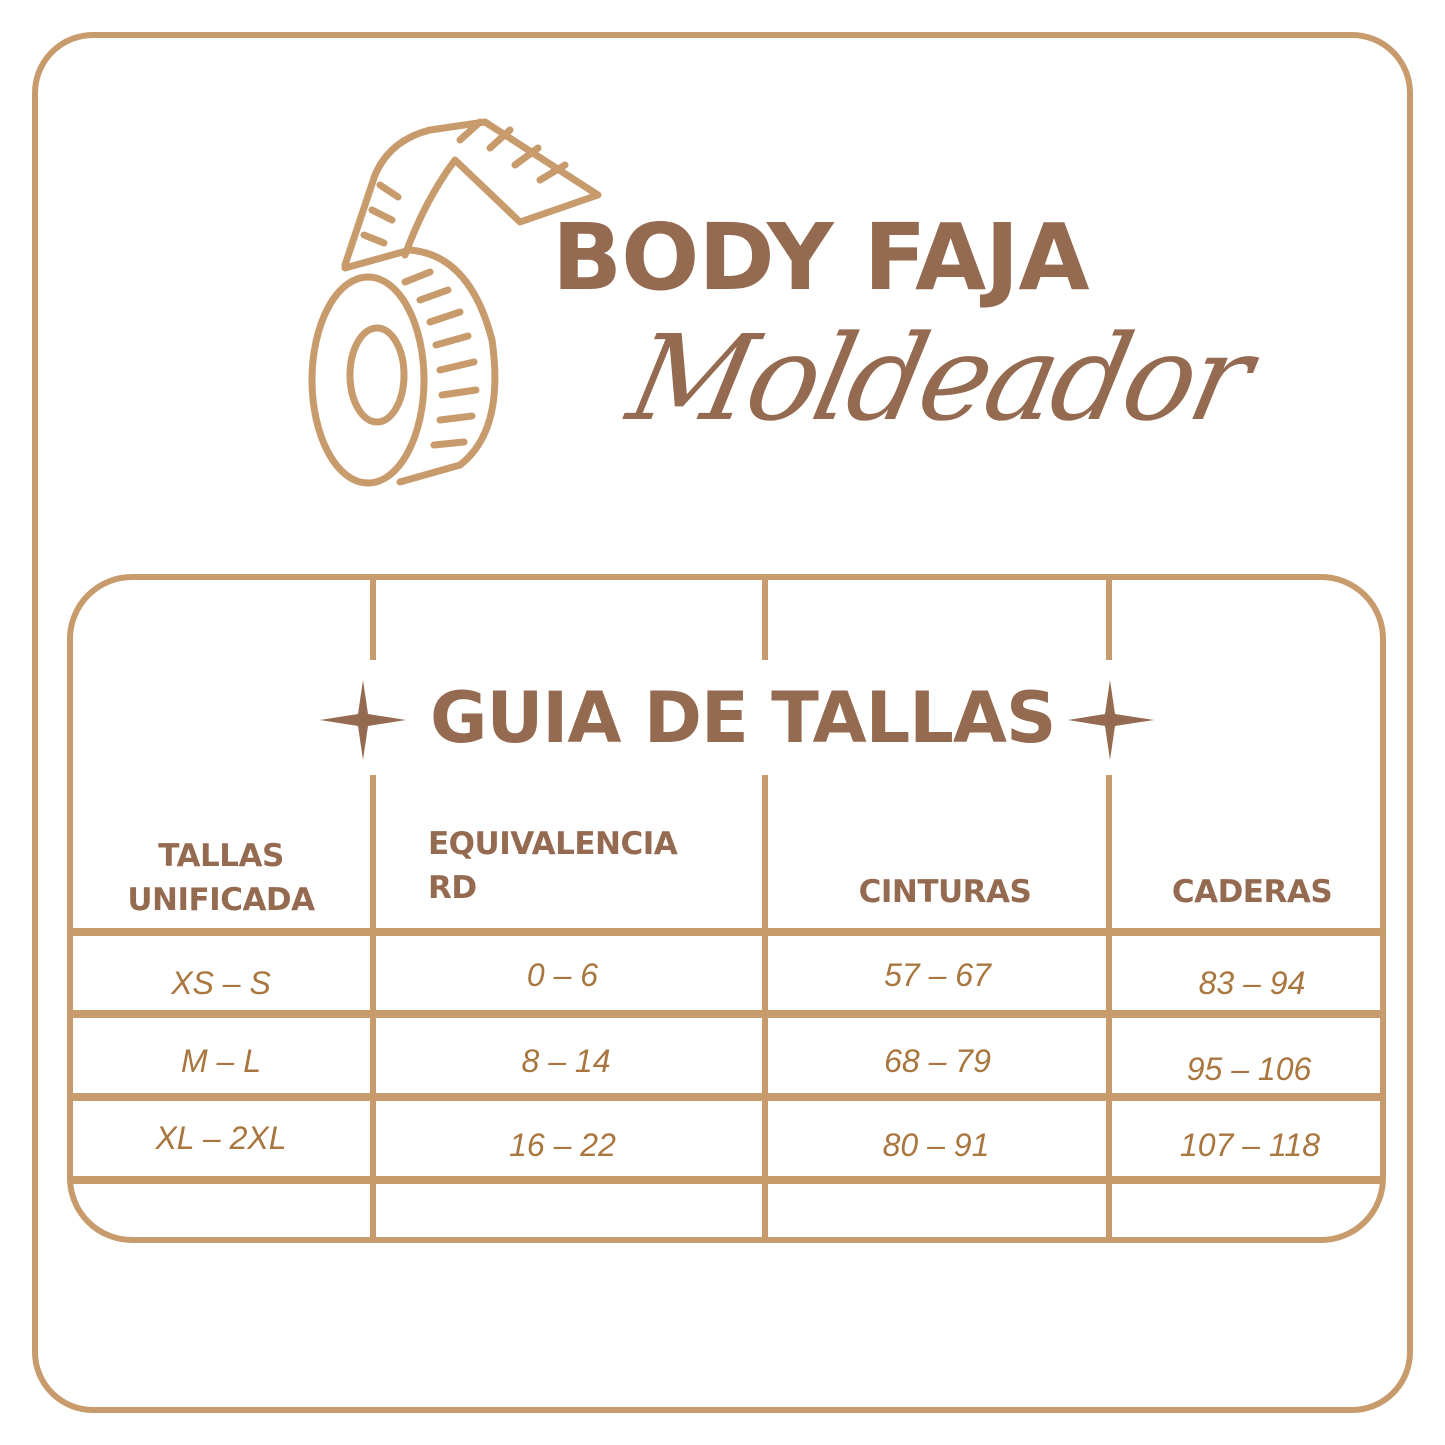 This screenshot has height=1445, width=1445. Describe the element at coordinates (939, 378) in the screenshot. I see `brand-tagline: Moldeador` at that location.